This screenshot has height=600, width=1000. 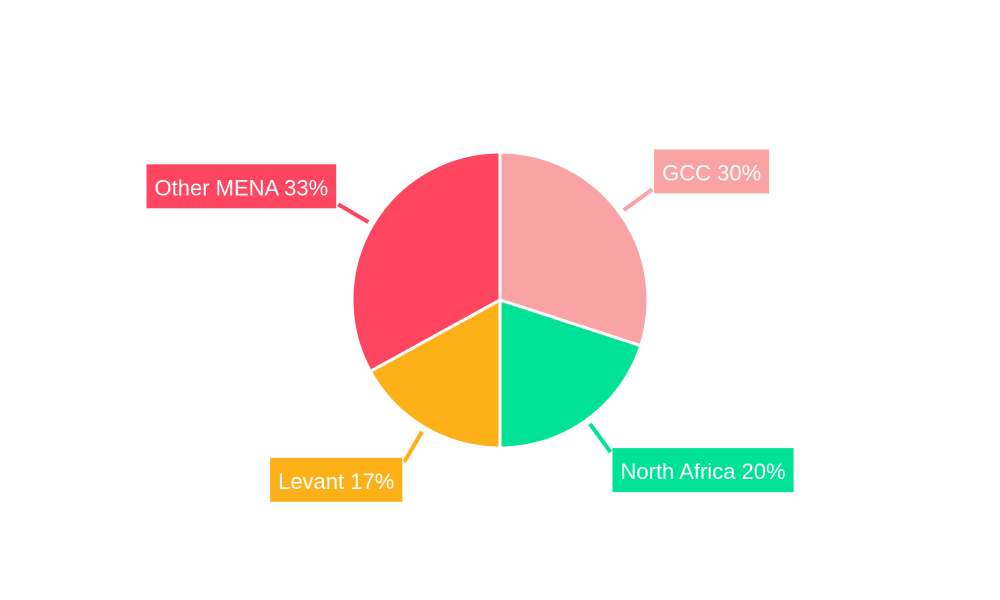 What do you see at coordinates (574, 249) in the screenshot?
I see `pie-slice-gcc` at bounding box center [574, 249].